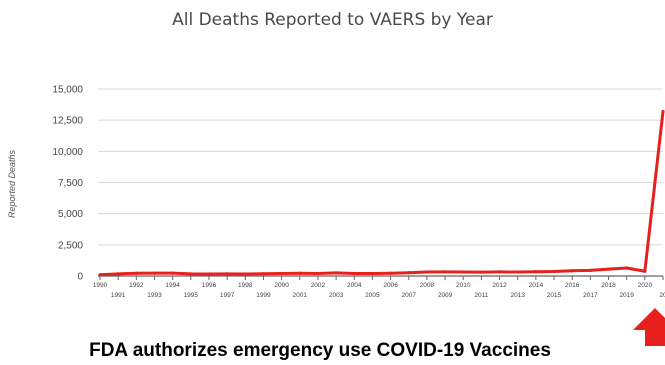 The image size is (665, 365). Describe the element at coordinates (590, 295) in the screenshot. I see `x-tick-label: 2017` at that location.